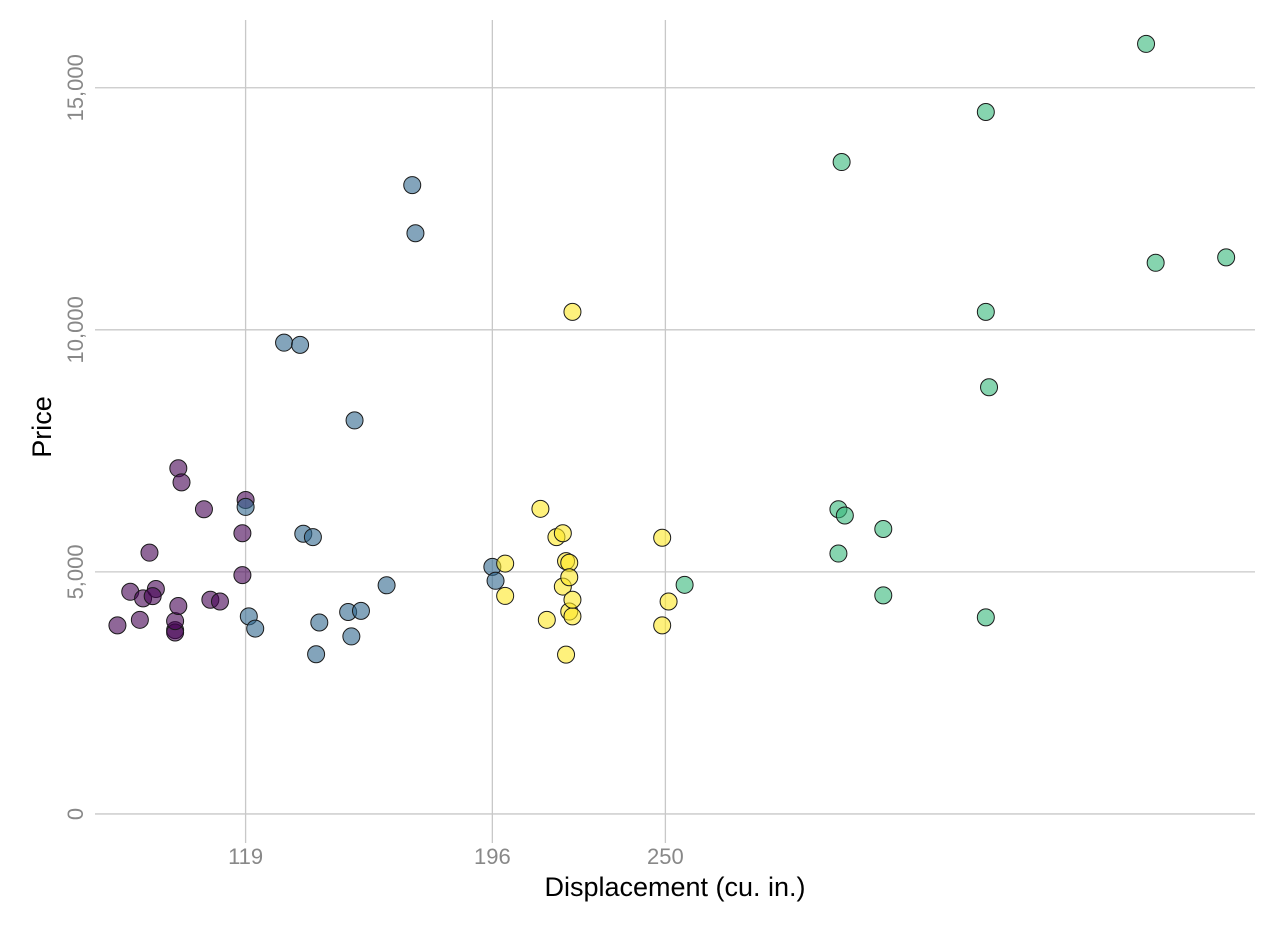 The image size is (1277, 929). I want to click on y-tick-label-0: 0, so click(75, 814).